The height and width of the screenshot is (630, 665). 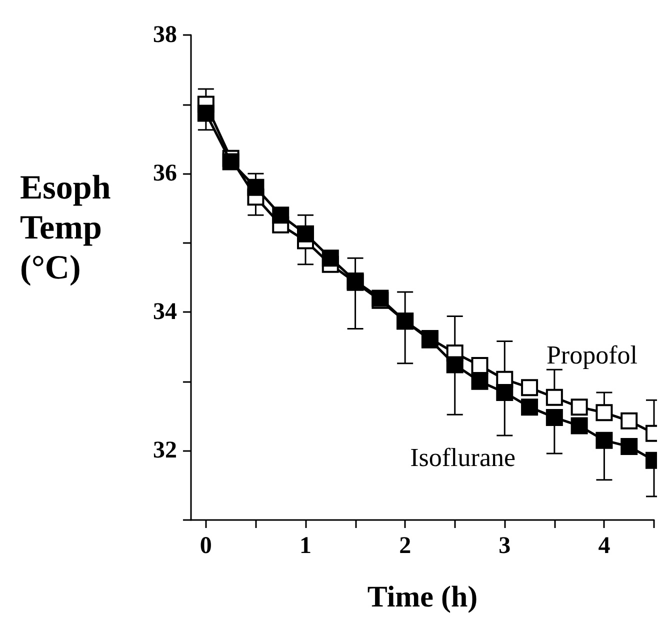 I want to click on x-tick-label: 1, so click(x=306, y=546).